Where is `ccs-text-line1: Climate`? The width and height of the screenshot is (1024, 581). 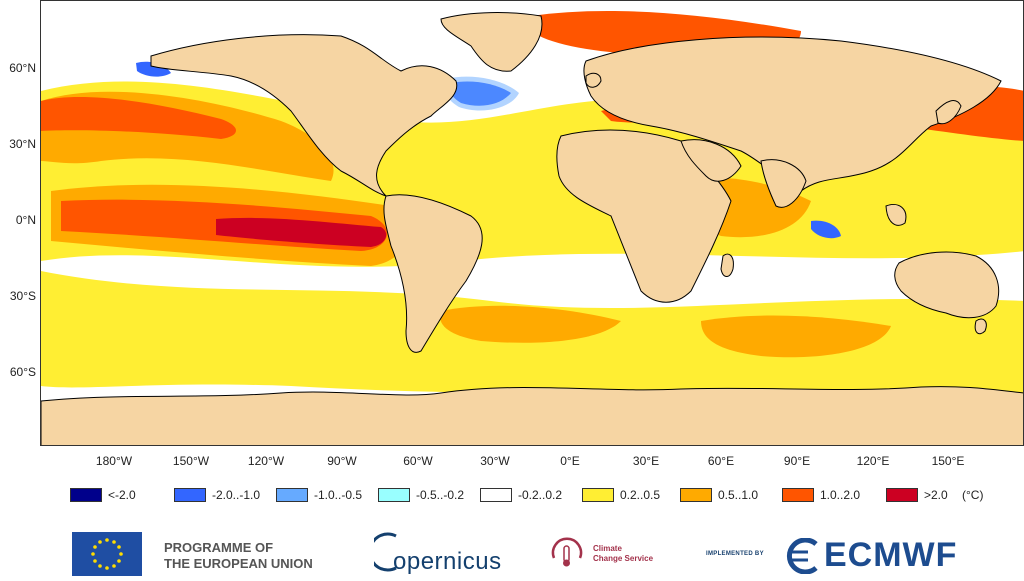
ccs-text-line1: Climate is located at coordinates (607, 548).